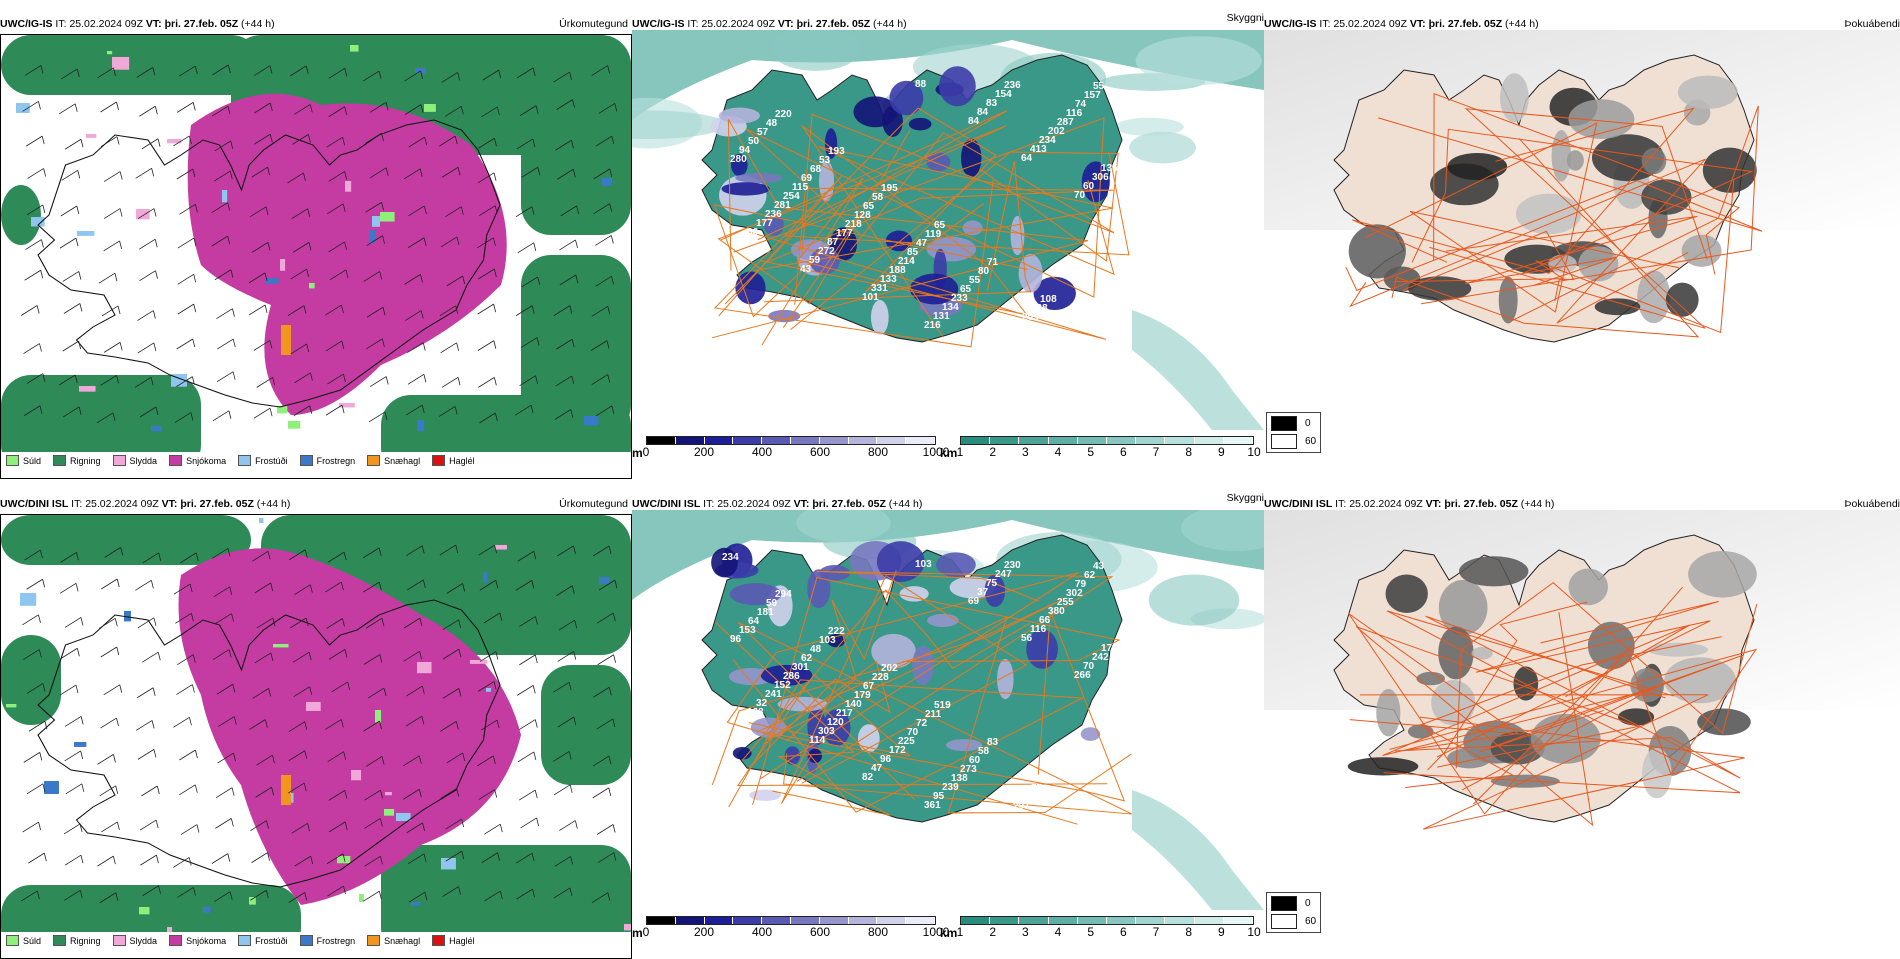  What do you see at coordinates (782, 205) in the screenshot?
I see `cloud-base-label: 281` at bounding box center [782, 205].